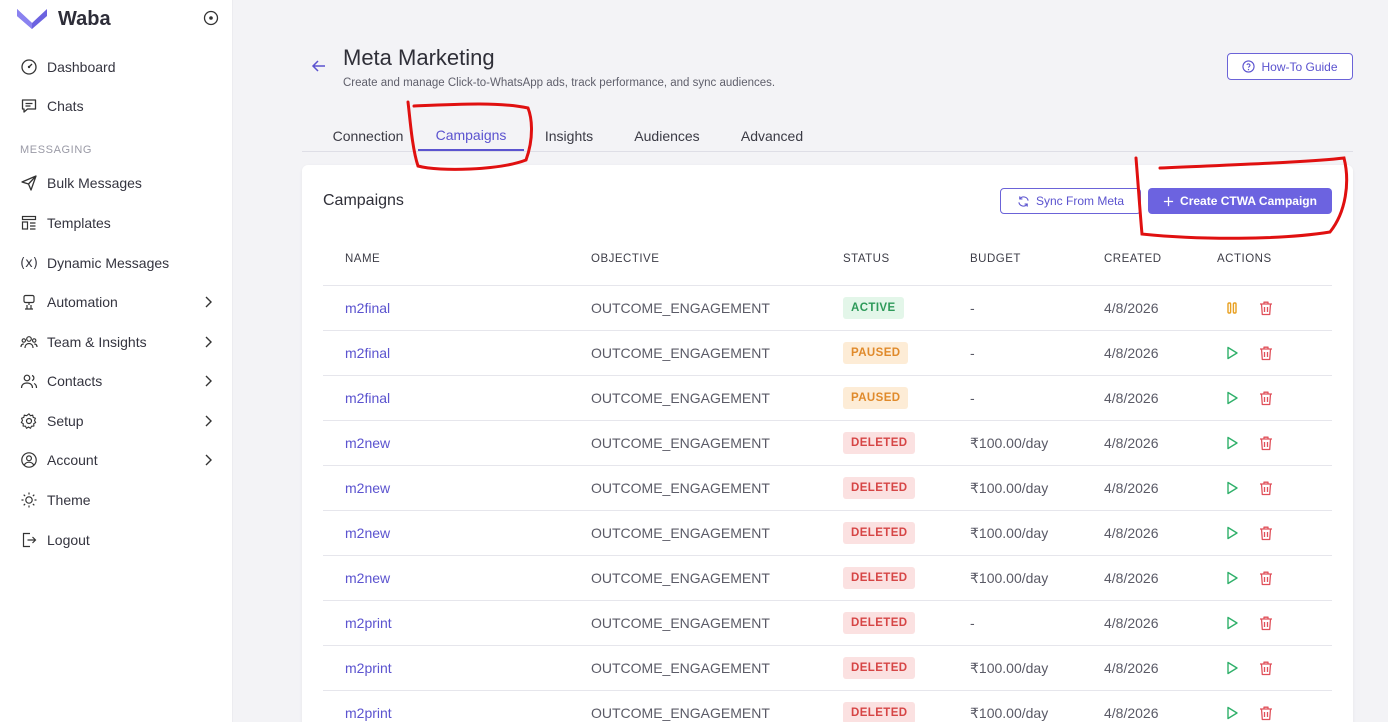 This screenshot has width=1388, height=722. Describe the element at coordinates (1290, 66) in the screenshot. I see `how-to-guide-button: How-To Guide` at that location.